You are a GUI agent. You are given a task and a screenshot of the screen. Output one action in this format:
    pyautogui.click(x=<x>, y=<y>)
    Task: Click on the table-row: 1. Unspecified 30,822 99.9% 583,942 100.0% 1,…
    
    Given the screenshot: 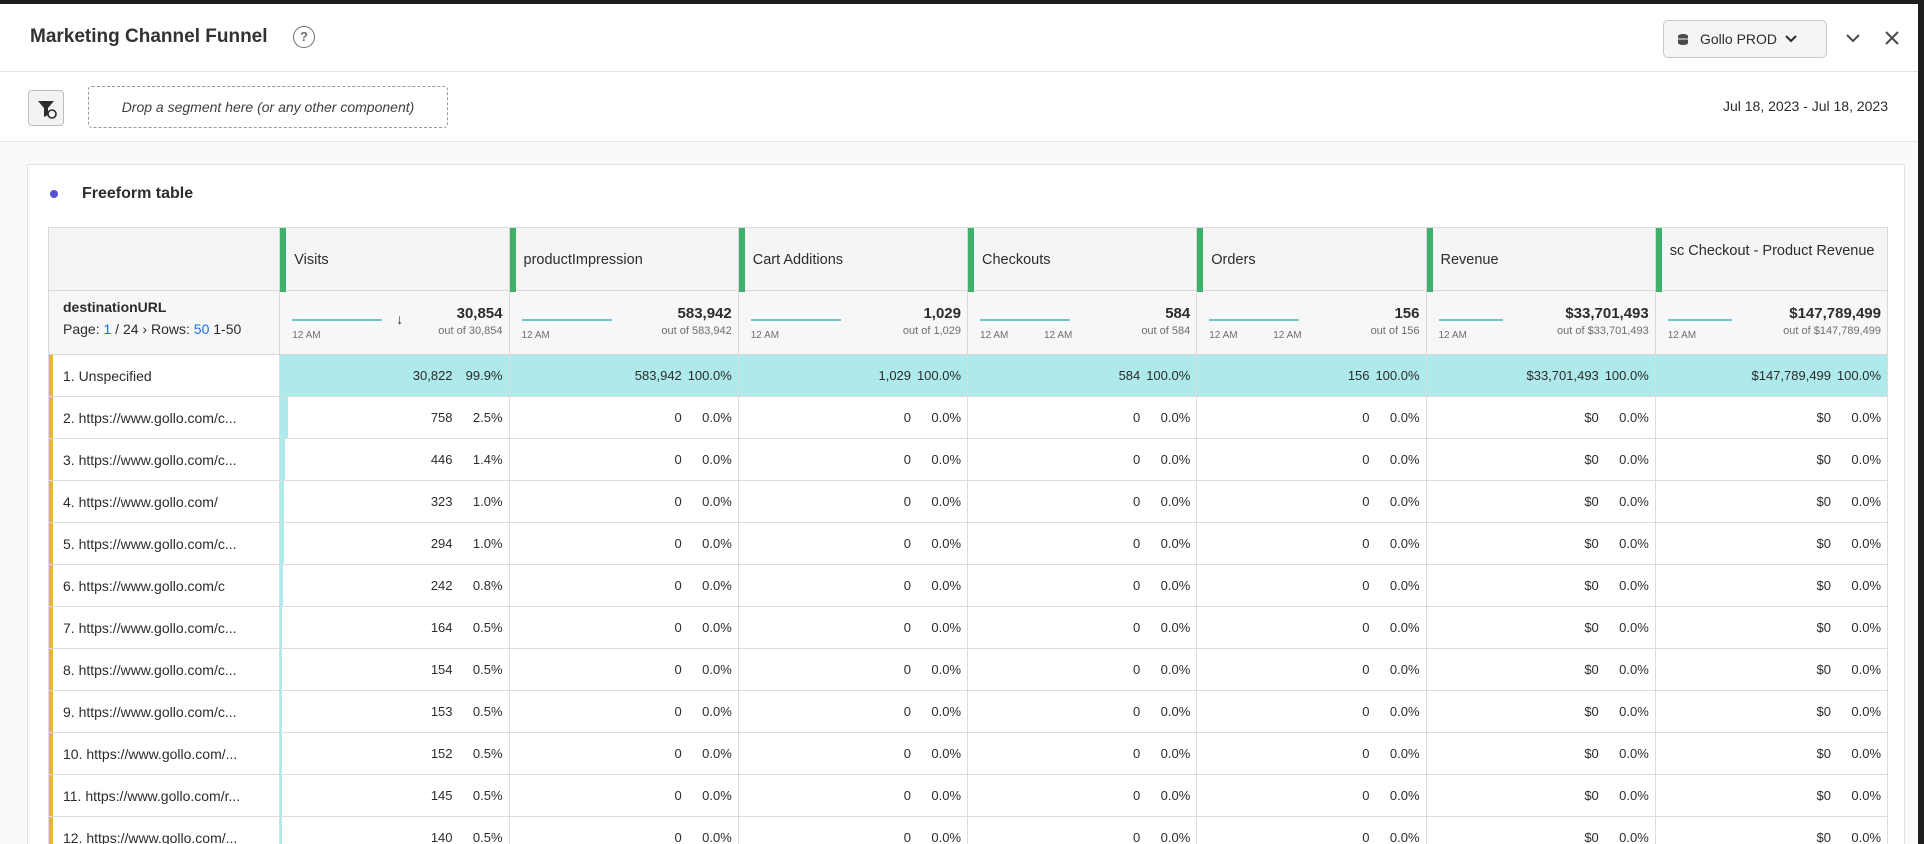 What is the action you would take?
    pyautogui.click(x=968, y=376)
    